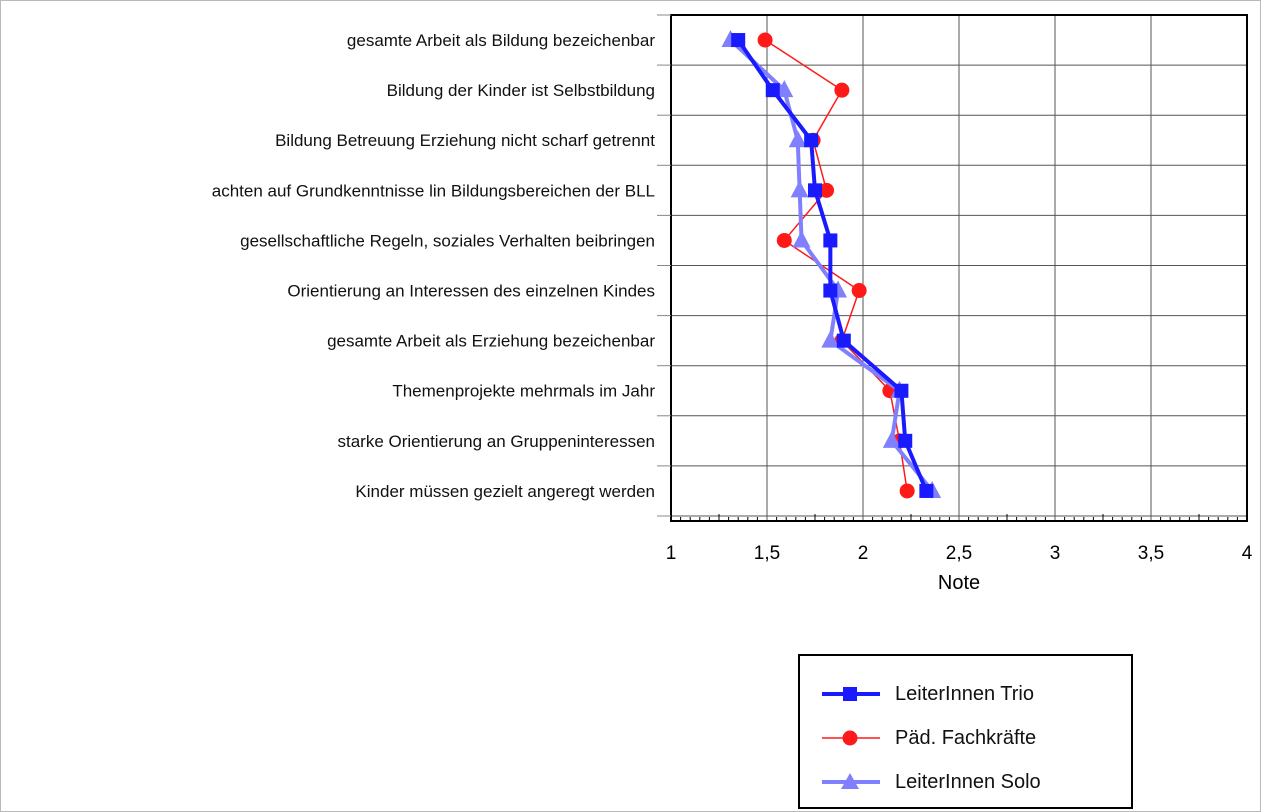 The image size is (1261, 812). I want to click on series-lines, so click(831, 264).